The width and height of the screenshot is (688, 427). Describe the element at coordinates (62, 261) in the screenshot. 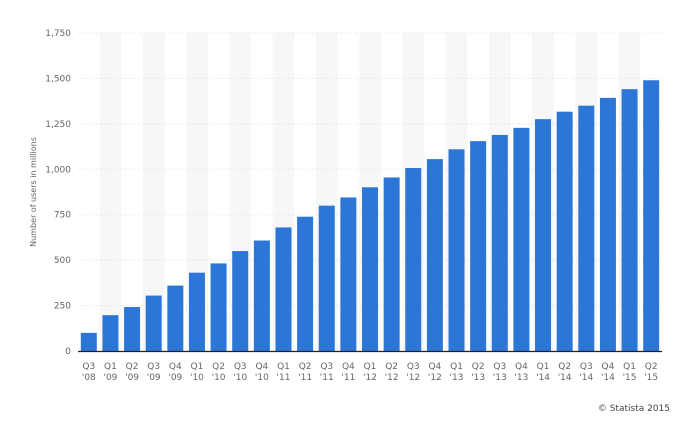

I see `y-tick-label: 500` at that location.